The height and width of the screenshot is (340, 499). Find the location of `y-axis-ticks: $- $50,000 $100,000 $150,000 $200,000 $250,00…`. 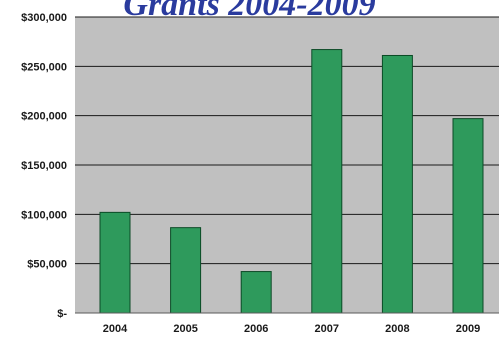

y-axis-ticks: $- $50,000 $100,000 $150,000 $200,000 $250,00… is located at coordinates (44, 166).